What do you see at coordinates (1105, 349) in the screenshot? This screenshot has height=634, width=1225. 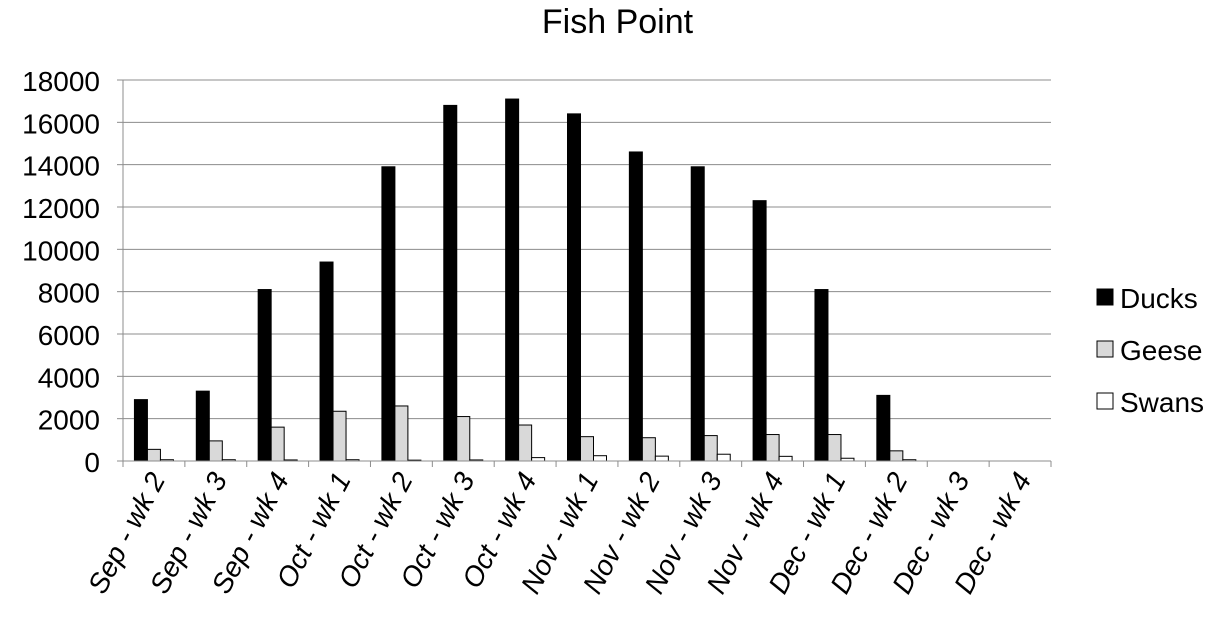 I see `legend-swatch-geese` at bounding box center [1105, 349].